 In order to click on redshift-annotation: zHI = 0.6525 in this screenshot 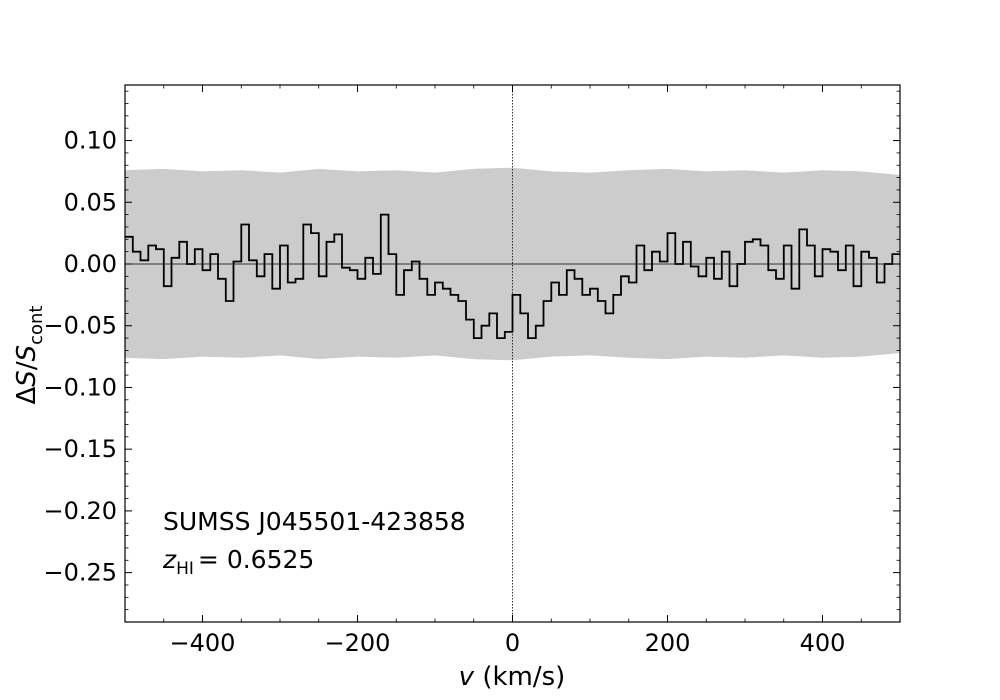, I will do `click(238, 562)`.